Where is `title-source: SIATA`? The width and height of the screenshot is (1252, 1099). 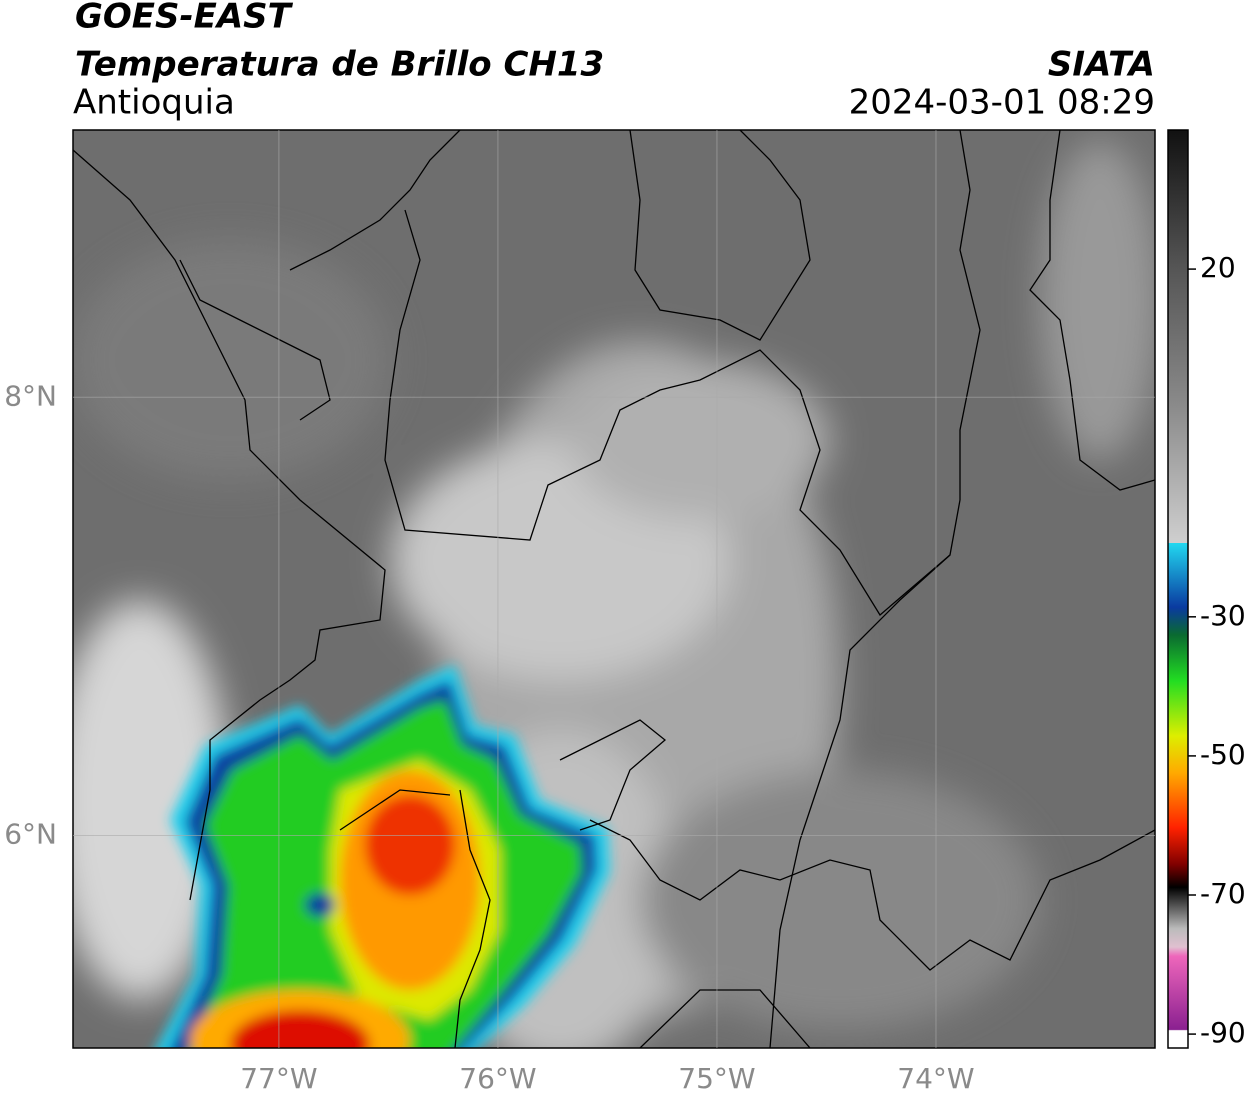 title-source: SIATA is located at coordinates (1101, 65).